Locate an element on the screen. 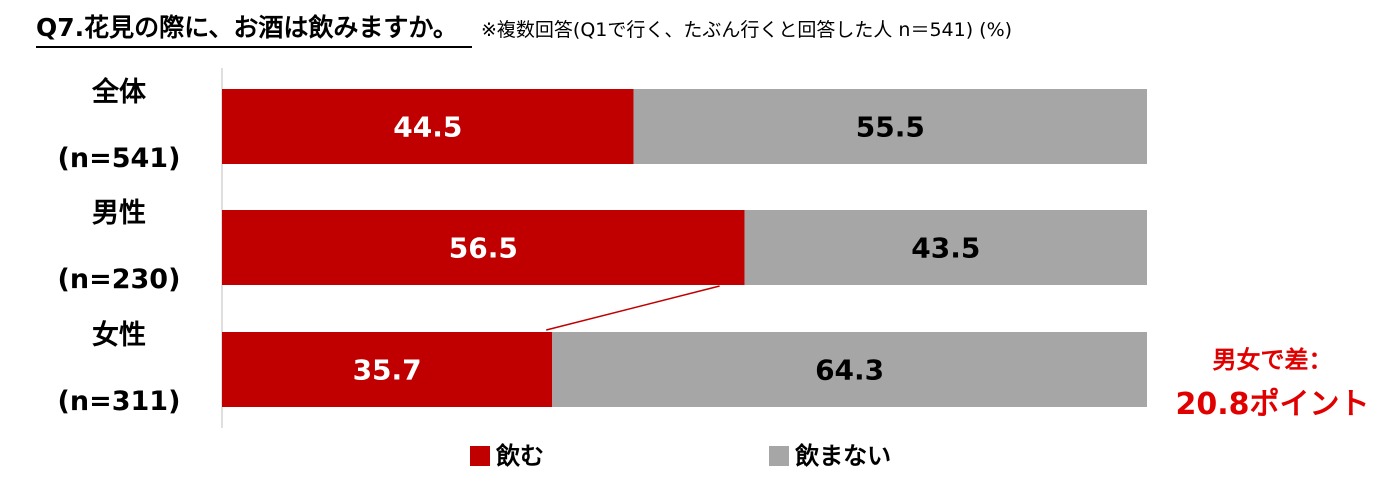 This screenshot has height=477, width=1400. category-label: 男性 is located at coordinates (119, 213).